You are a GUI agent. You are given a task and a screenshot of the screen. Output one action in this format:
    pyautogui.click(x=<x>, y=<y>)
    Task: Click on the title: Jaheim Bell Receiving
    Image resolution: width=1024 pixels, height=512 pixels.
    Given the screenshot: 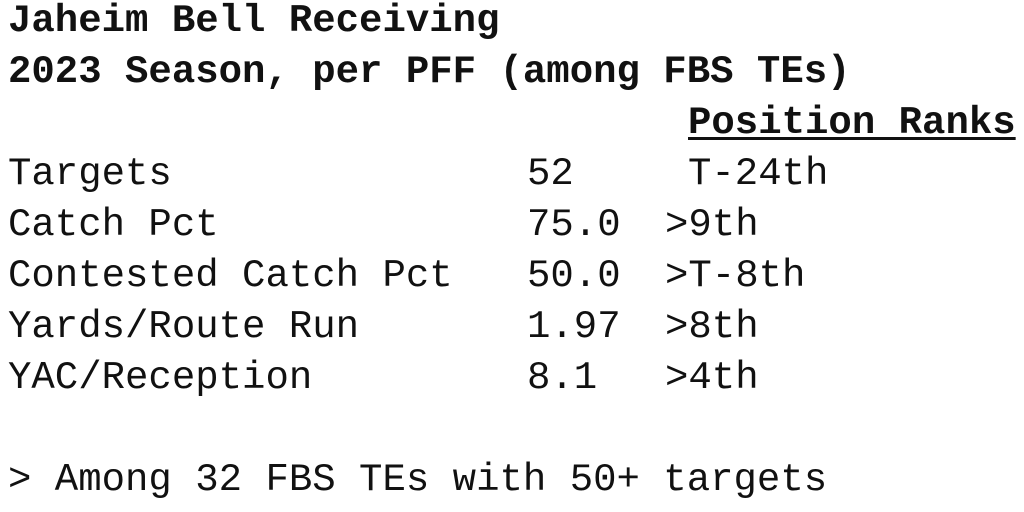 What is the action you would take?
    pyautogui.click(x=254, y=21)
    